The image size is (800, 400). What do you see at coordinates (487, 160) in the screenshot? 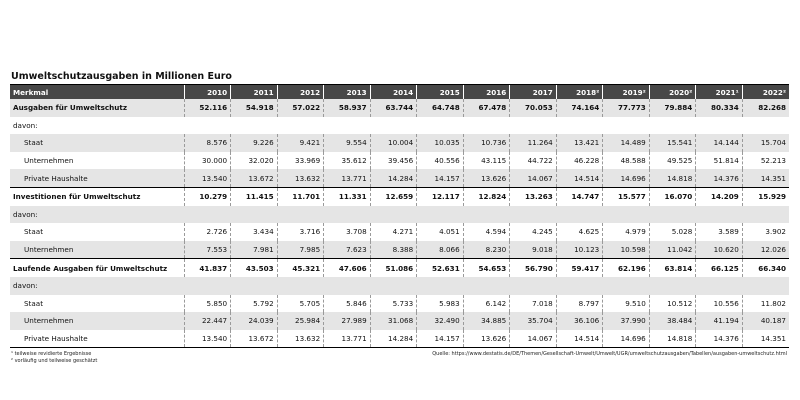
I see `value-cell: 43.115` at bounding box center [487, 160].